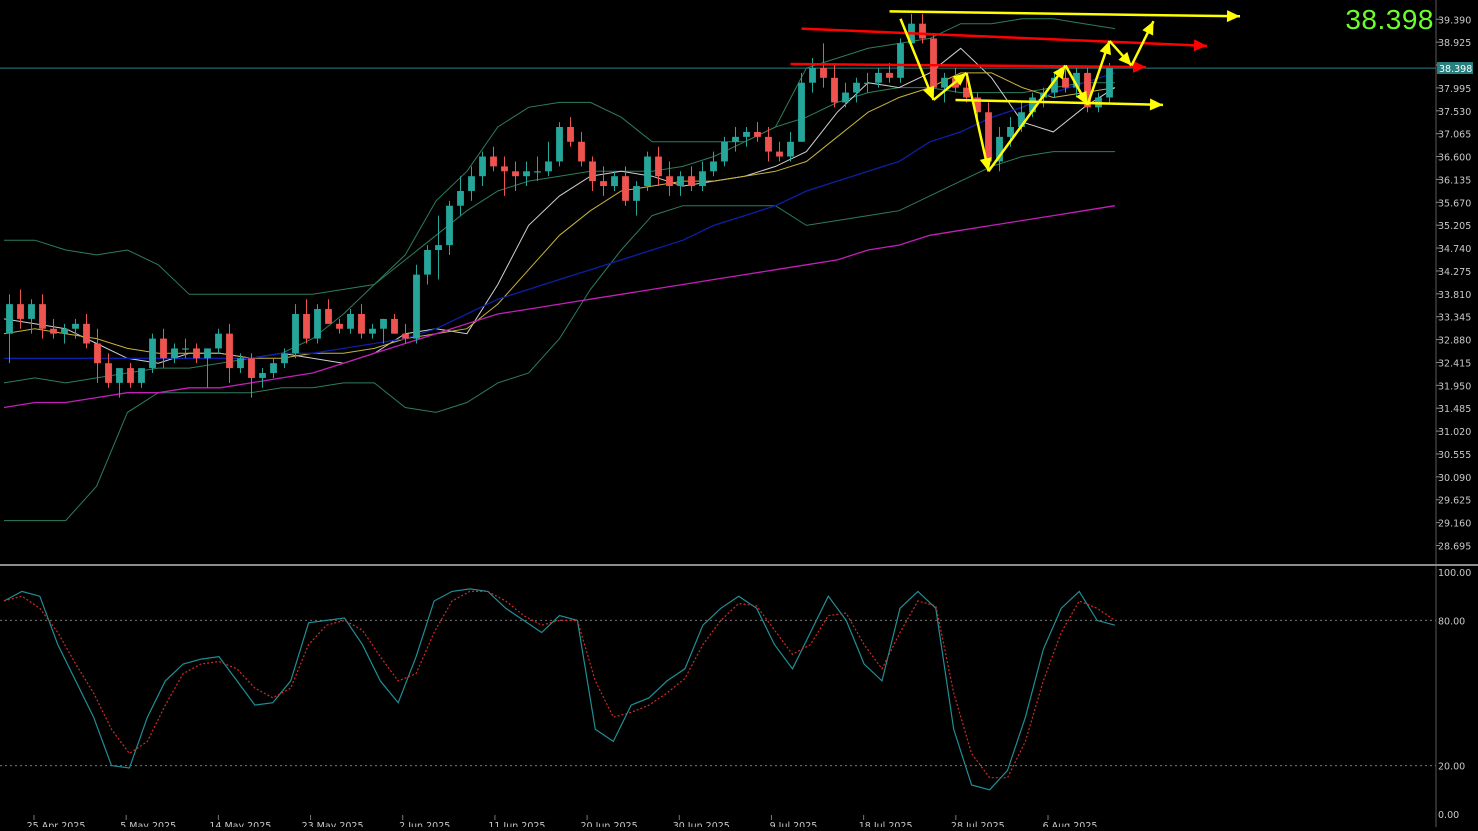 This screenshot has width=1478, height=831. I want to click on resistance-ray-lower-head, so click(1139, 66).